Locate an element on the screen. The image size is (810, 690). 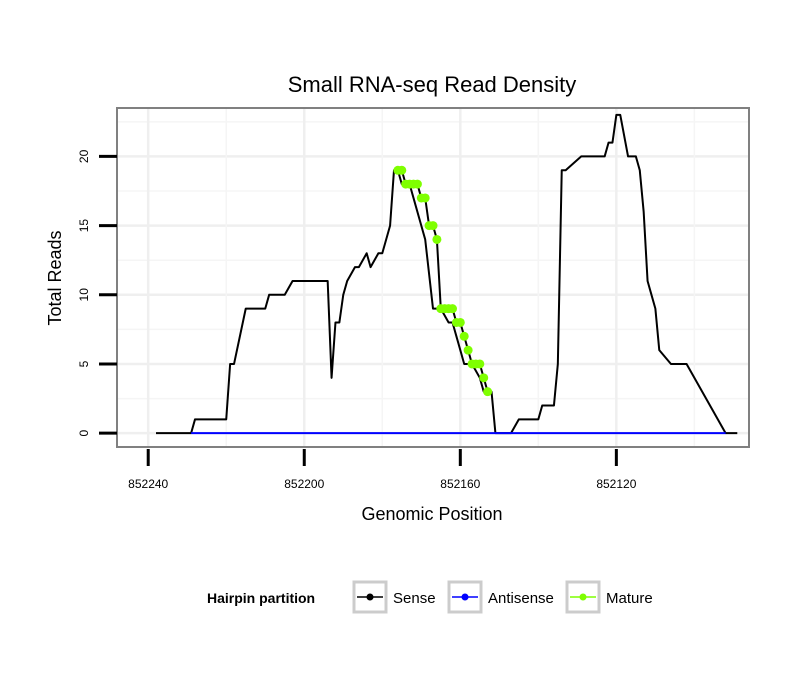
y-tick-label: 0 is located at coordinates (84, 433).